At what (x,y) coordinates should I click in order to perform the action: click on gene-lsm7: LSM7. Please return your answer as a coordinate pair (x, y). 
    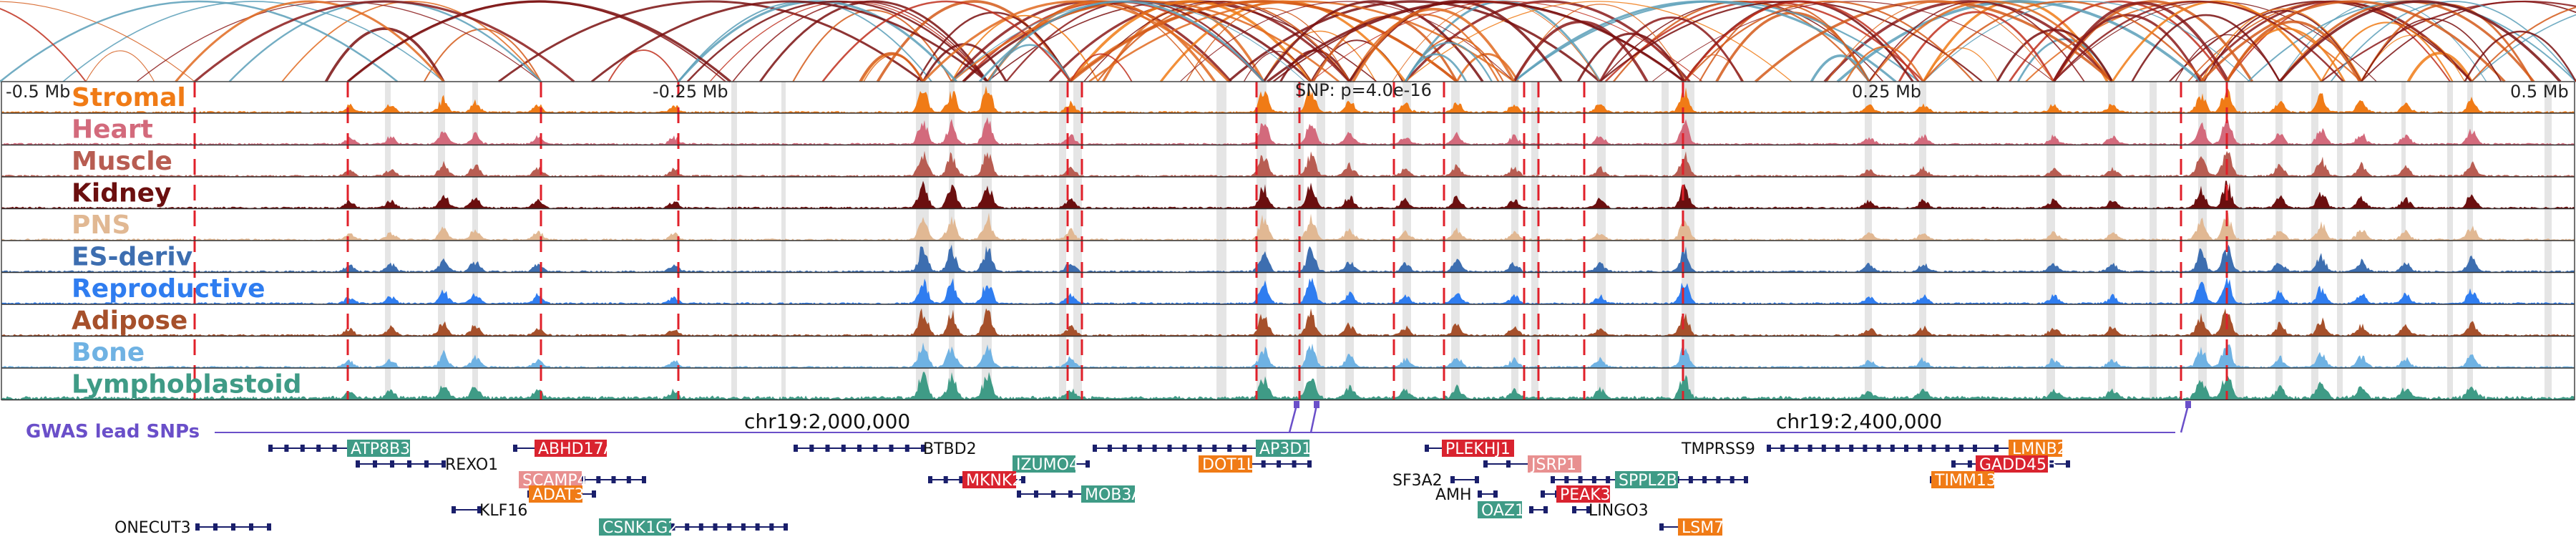
    Looking at the image, I should click on (1691, 527).